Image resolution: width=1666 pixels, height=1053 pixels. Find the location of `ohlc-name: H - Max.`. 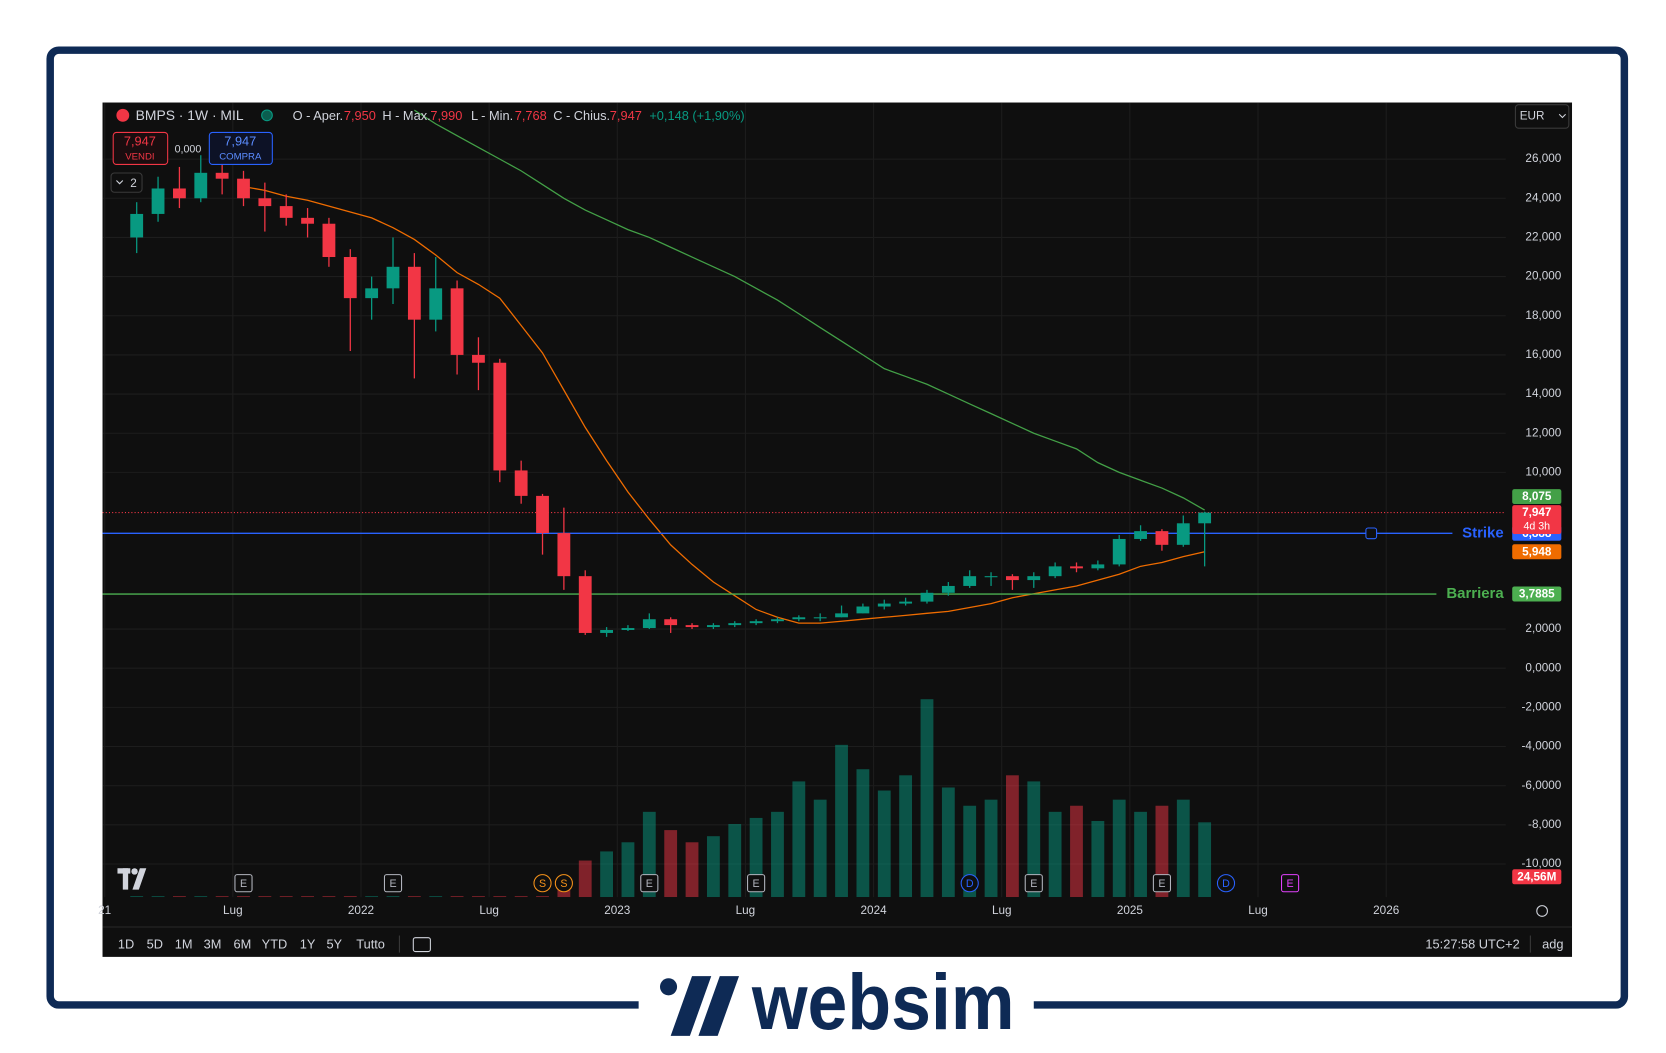

ohlc-name: H - Max. is located at coordinates (406, 115).